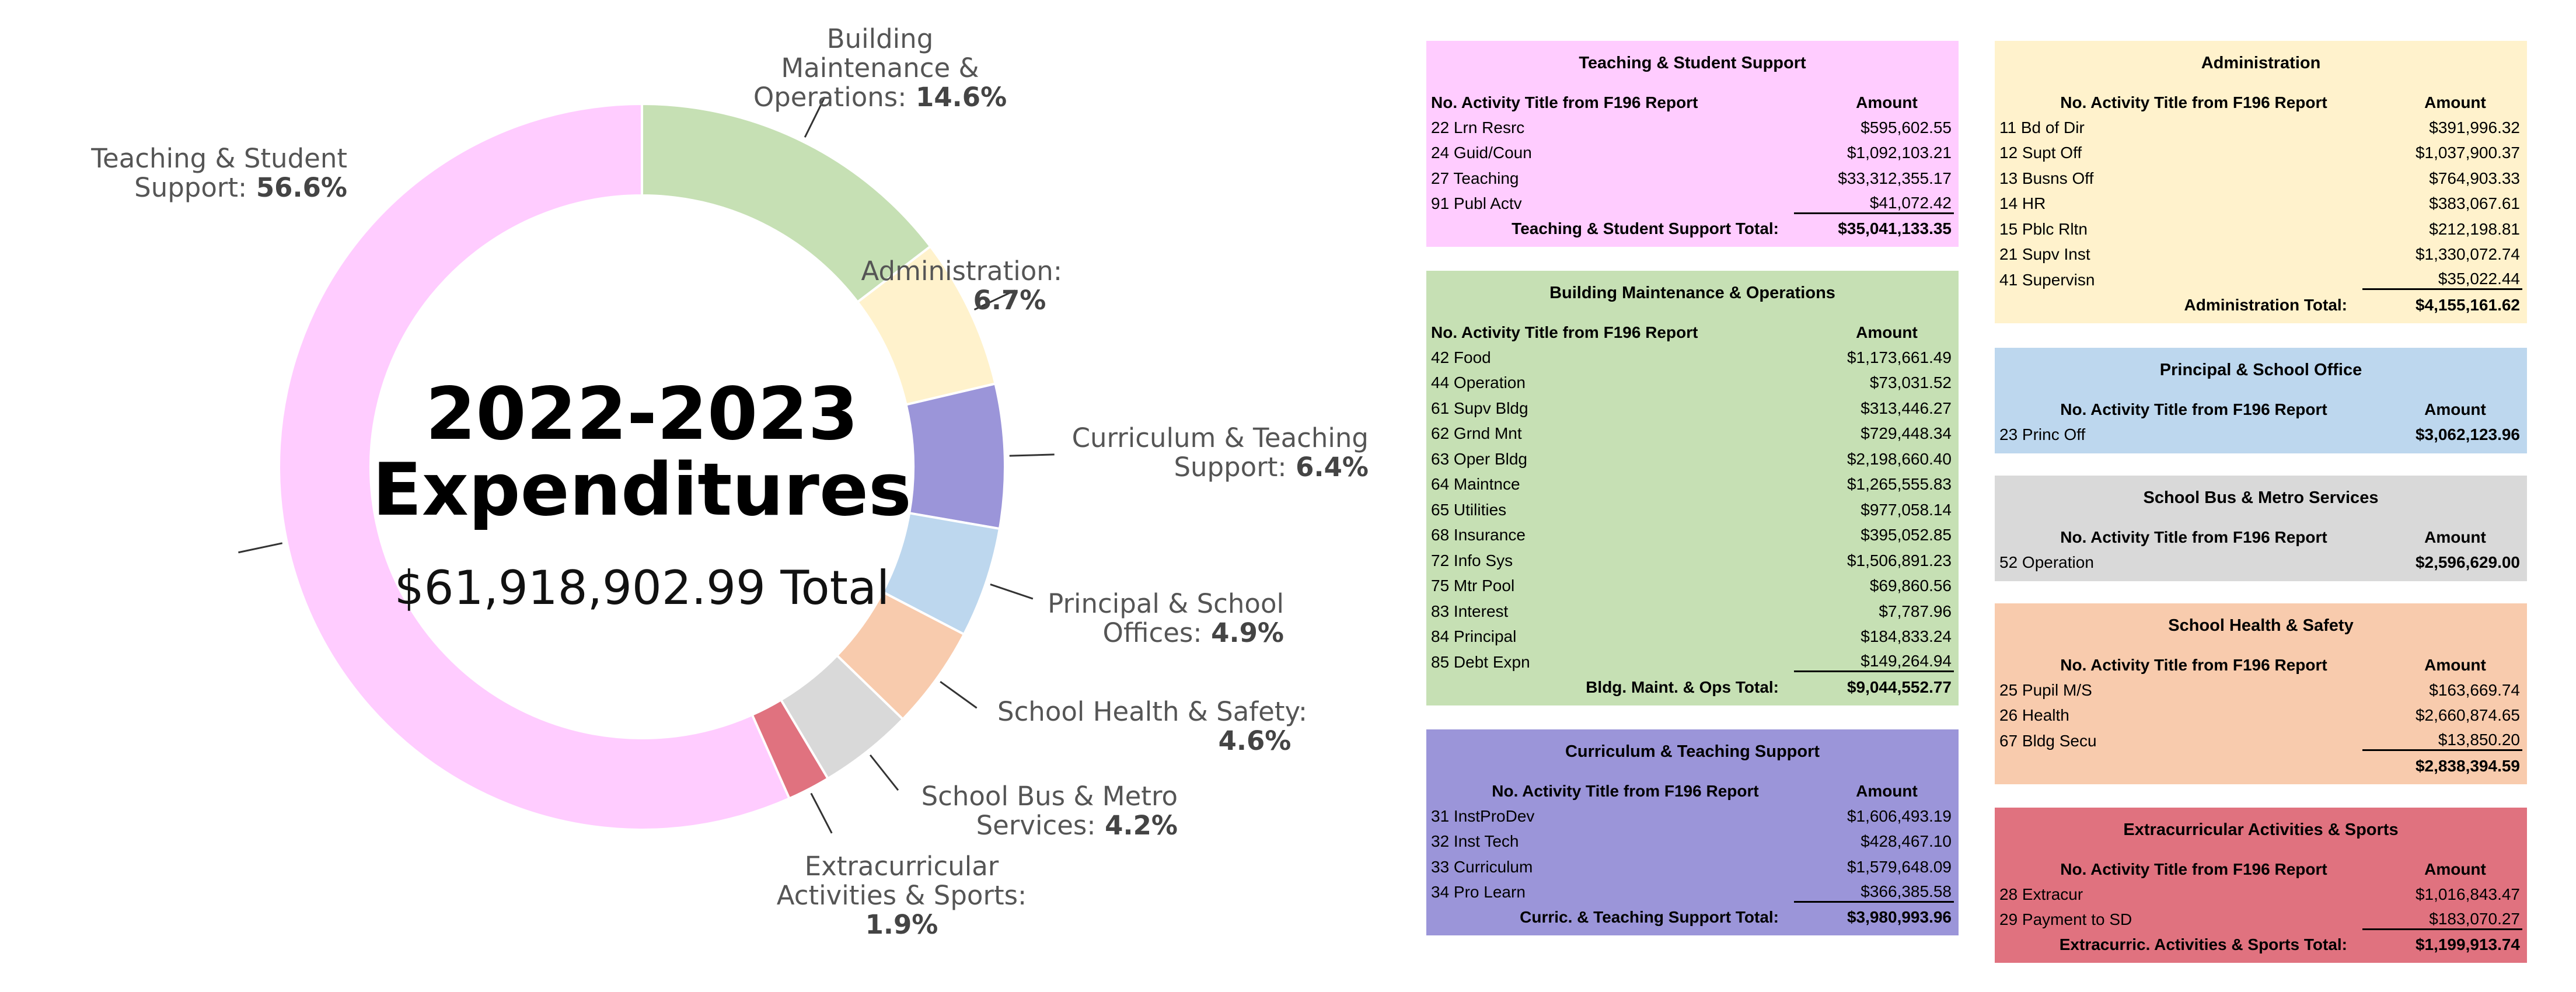 The width and height of the screenshot is (2576, 992). I want to click on table-total-row: $2,838,394.59, so click(2260, 766).